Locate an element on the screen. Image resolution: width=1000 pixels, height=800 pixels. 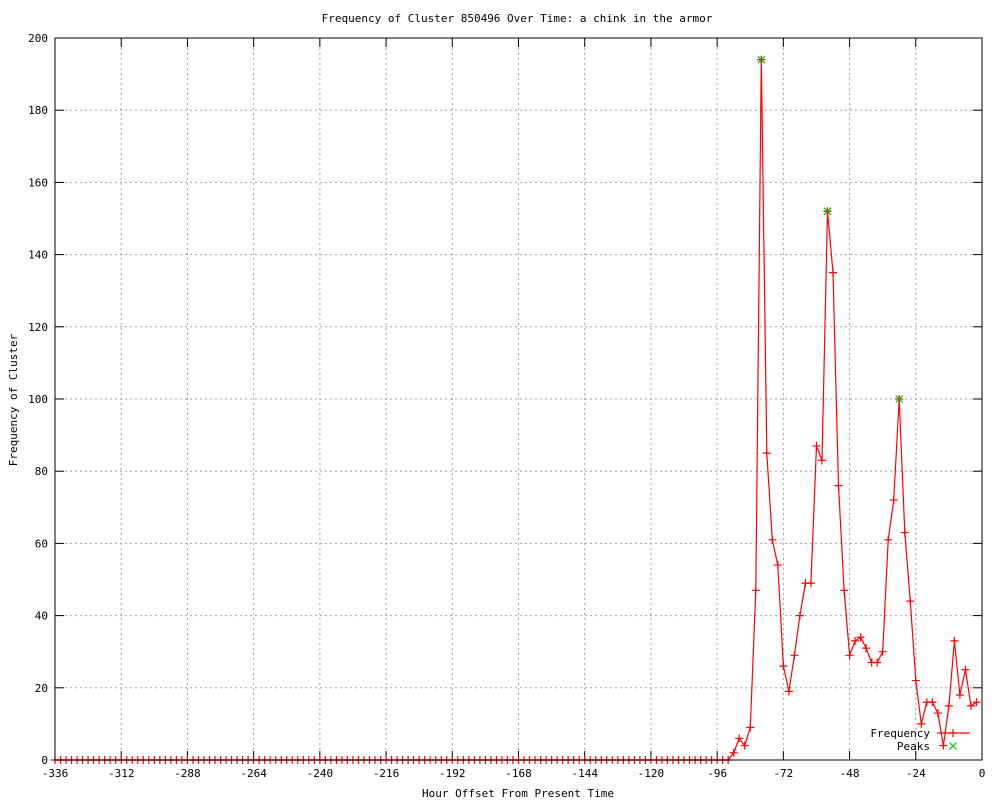
legend-label-frequency: Frequency is located at coordinates (900, 733).